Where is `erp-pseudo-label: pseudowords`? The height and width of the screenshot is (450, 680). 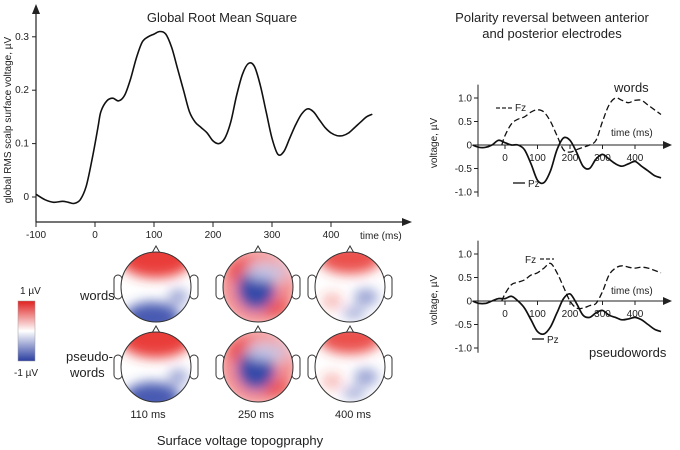
erp-pseudo-label: pseudowords is located at coordinates (628, 352).